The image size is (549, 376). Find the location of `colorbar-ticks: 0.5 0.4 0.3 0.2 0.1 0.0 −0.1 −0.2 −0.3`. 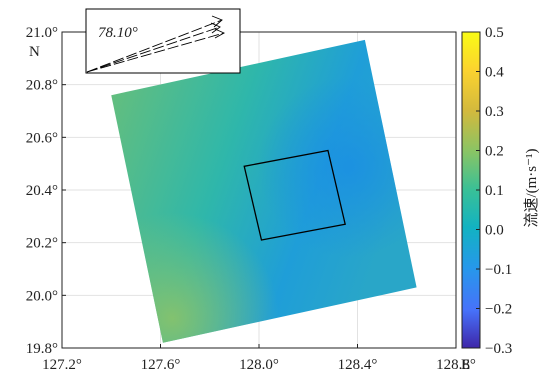

colorbar-ticks: 0.5 0.4 0.3 0.2 0.1 0.0 −0.1 −0.2 −0.3 is located at coordinates (494, 191).